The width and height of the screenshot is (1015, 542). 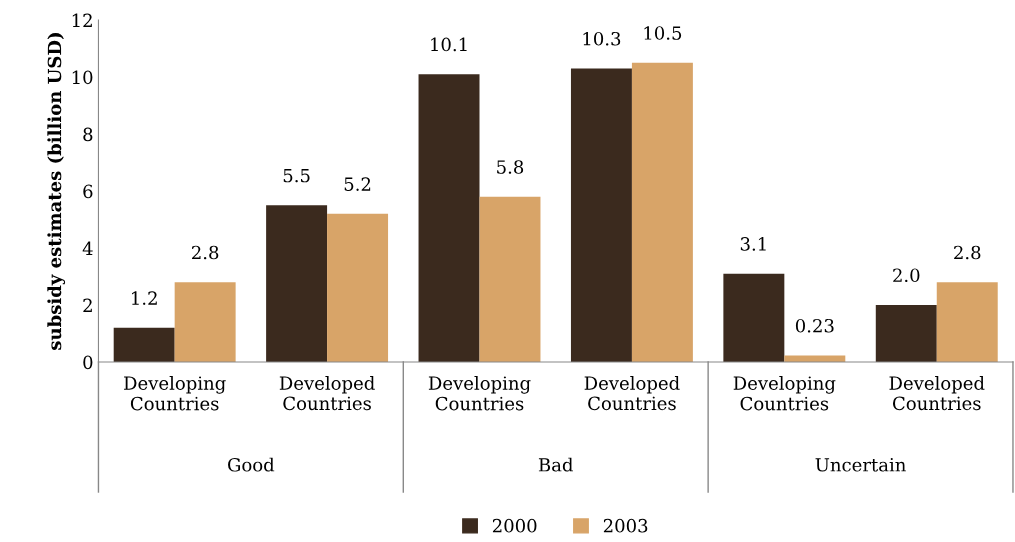 I want to click on y-tick-label: 0, so click(x=88, y=362).